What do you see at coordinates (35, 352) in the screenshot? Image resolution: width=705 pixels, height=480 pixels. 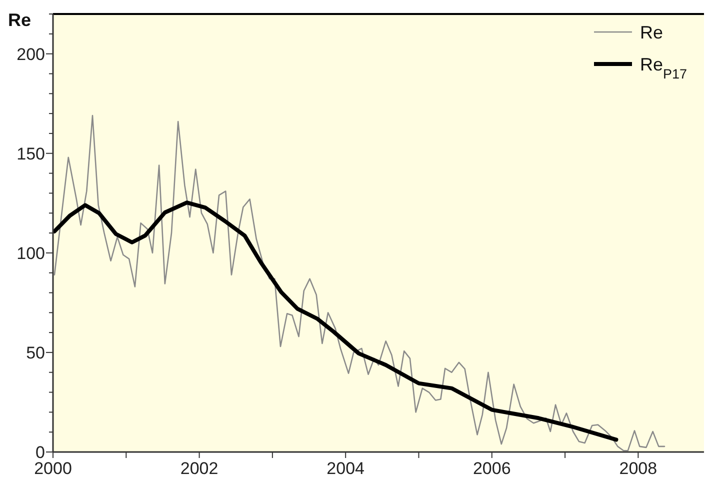 I see `y-tick-label: 50` at bounding box center [35, 352].